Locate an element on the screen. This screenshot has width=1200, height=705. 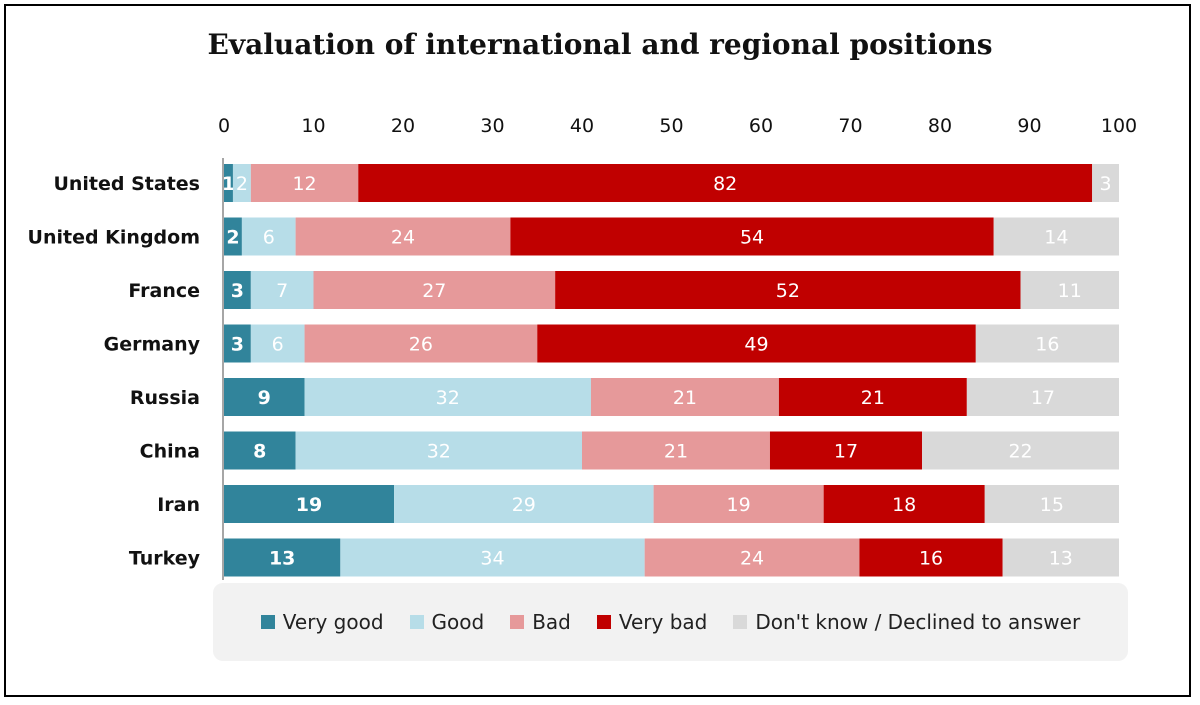
x-tick-label: 20 is located at coordinates (403, 126).